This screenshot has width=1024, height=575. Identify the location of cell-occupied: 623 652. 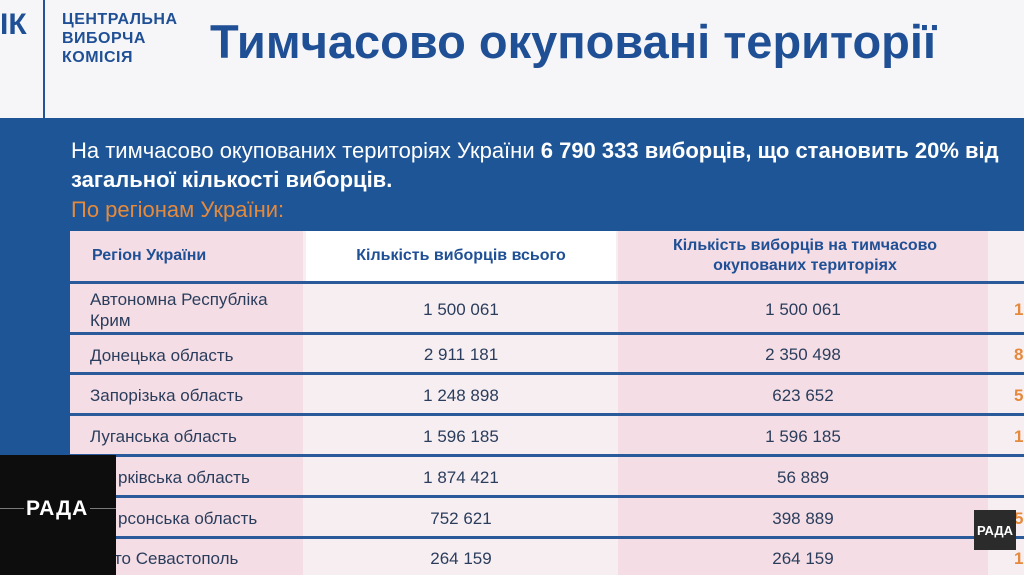
(803, 395).